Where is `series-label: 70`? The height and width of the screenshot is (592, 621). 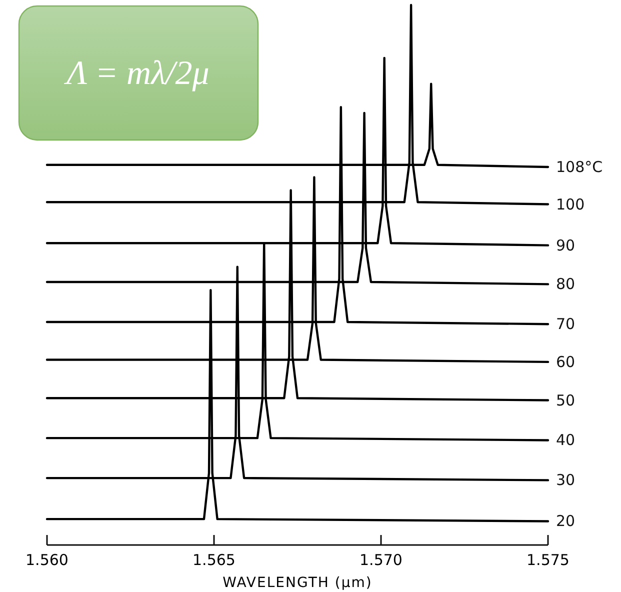
series-label: 70 is located at coordinates (566, 324).